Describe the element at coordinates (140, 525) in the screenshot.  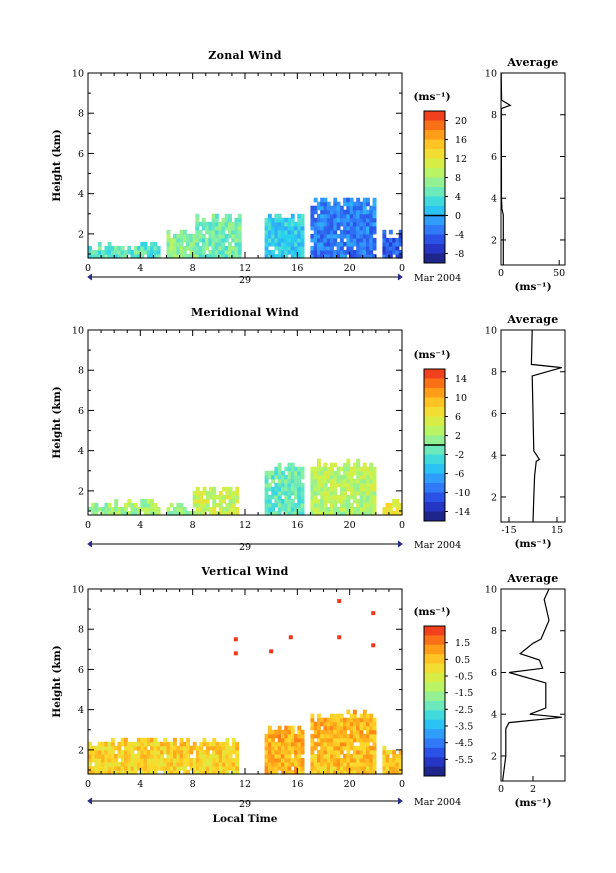
I see `x-tick-label: 4` at that location.